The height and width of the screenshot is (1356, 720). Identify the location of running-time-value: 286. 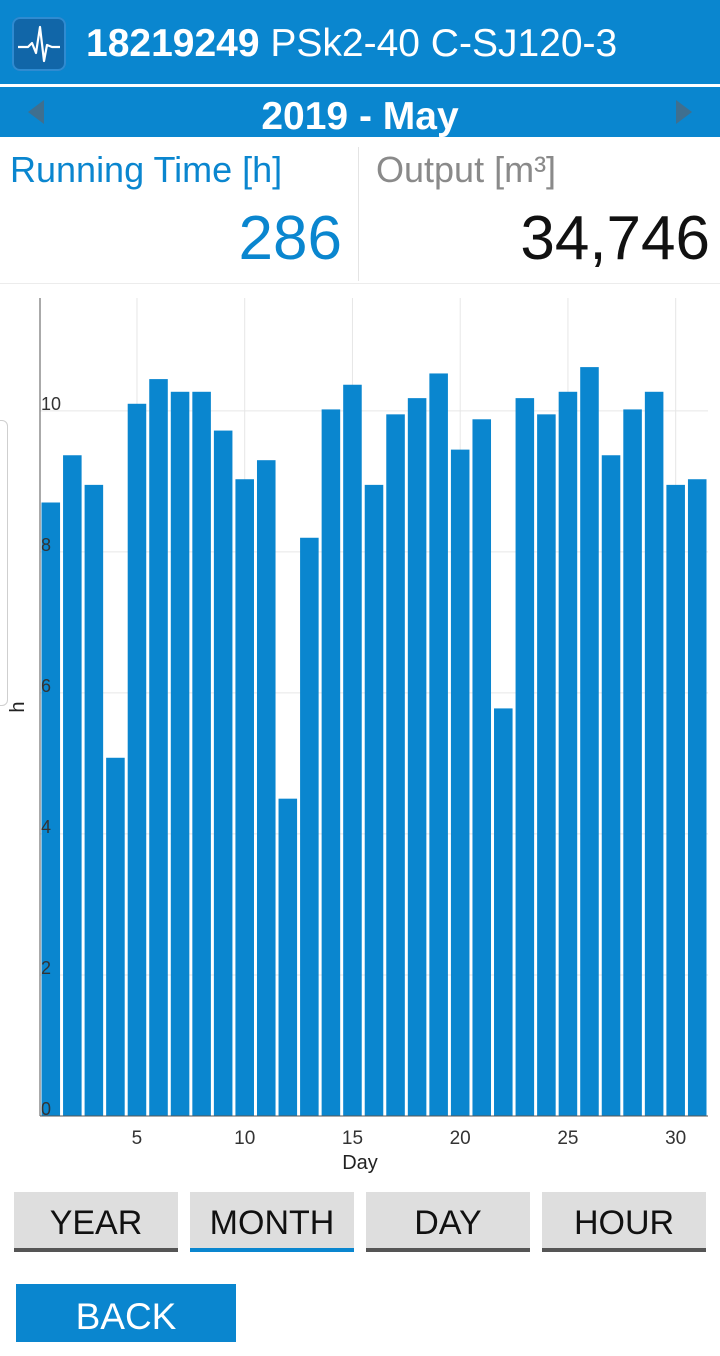
(290, 238).